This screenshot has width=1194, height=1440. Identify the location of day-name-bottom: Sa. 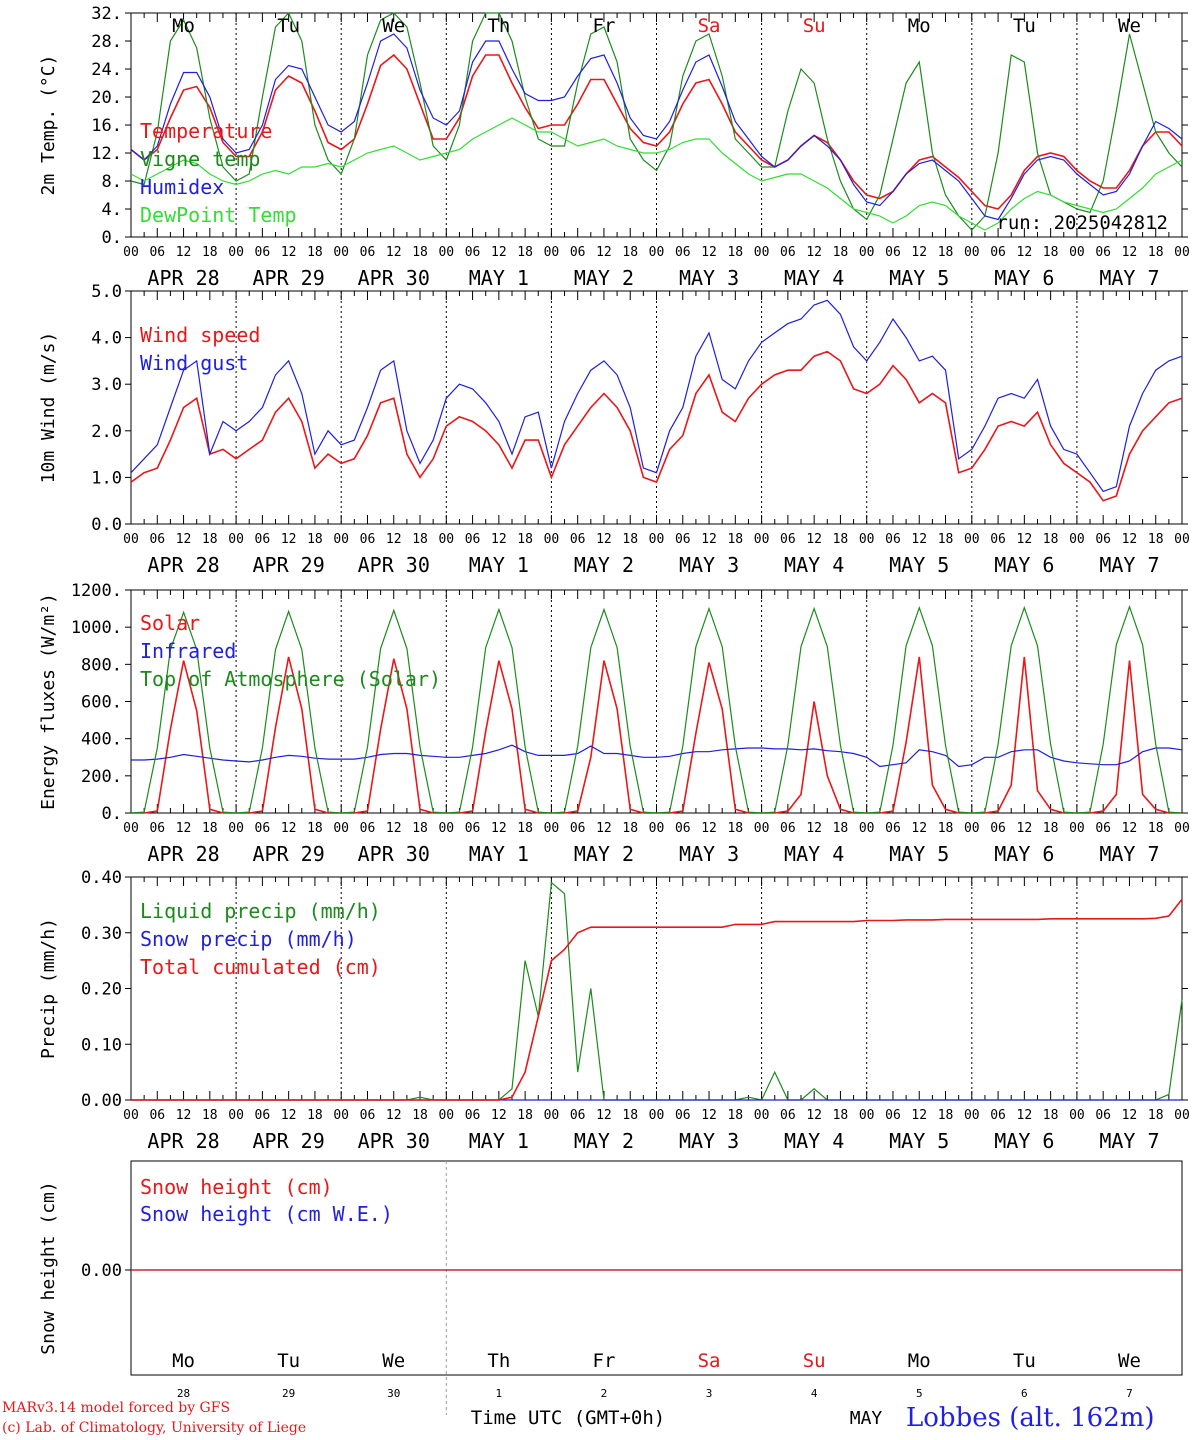
(709, 1361).